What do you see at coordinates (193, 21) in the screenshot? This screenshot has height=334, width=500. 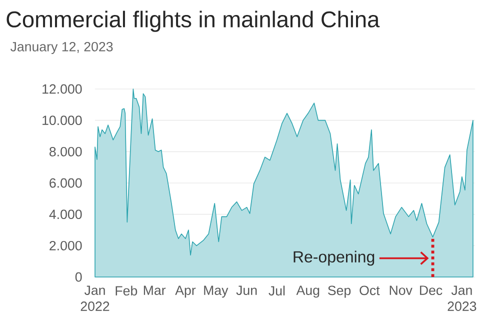 I see `chart-title: Commercial flights in mainland China` at bounding box center [193, 21].